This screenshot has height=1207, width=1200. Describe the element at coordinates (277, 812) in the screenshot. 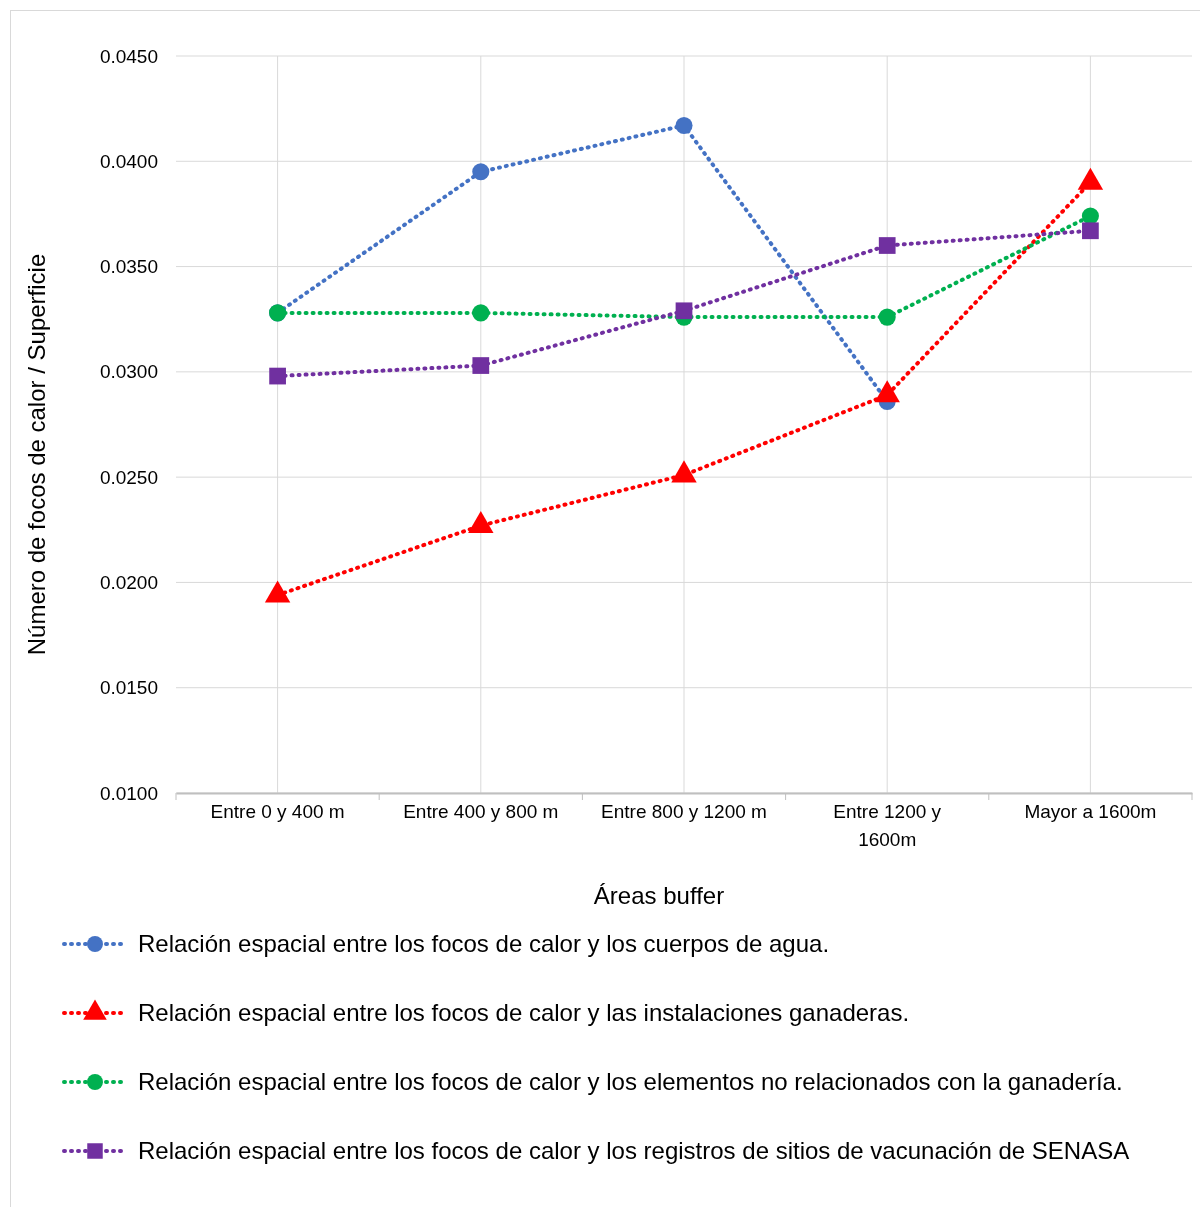

I see `x-tick-label: Entre 0 y 400 m` at that location.